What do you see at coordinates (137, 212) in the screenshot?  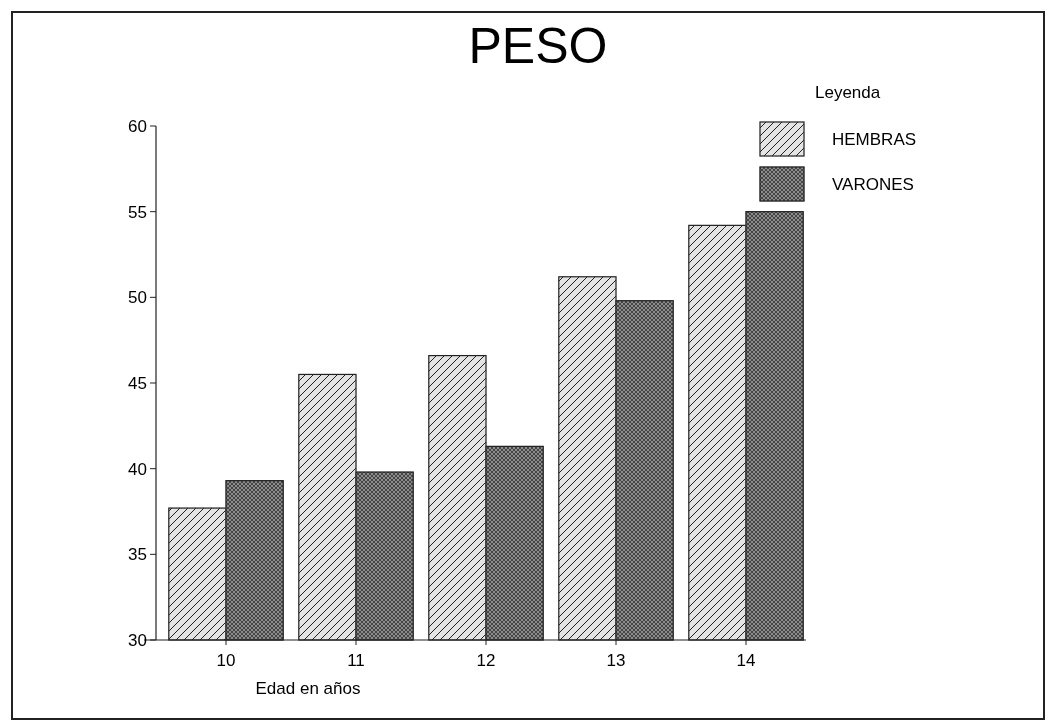 I see `y-tick-label: 55` at bounding box center [137, 212].